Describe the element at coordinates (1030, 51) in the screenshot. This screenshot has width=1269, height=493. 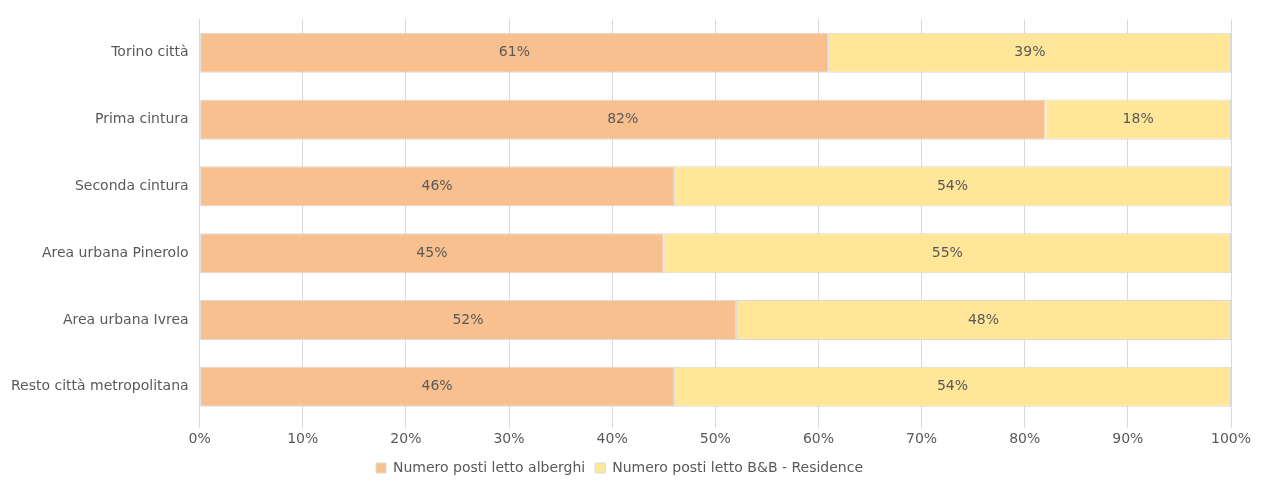
I see `data-label: 39%` at that location.